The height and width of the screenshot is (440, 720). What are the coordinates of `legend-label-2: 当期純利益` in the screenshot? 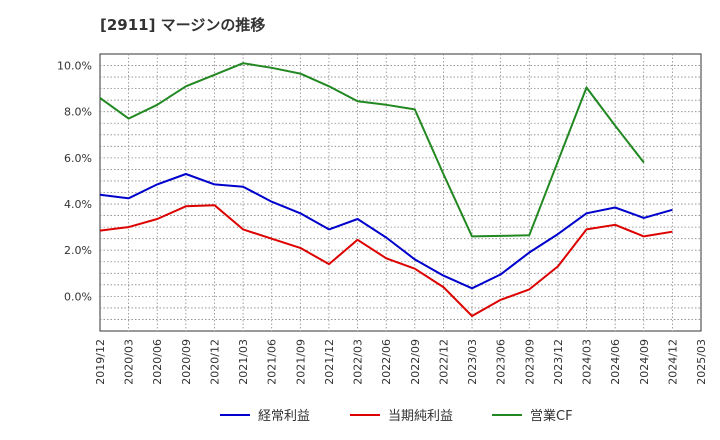 It's located at (420, 416).